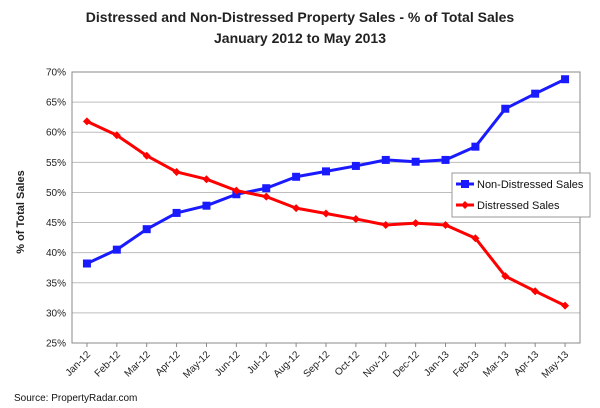  Describe the element at coordinates (347, 363) in the screenshot. I see `x-tick-label: Oct-12` at that location.